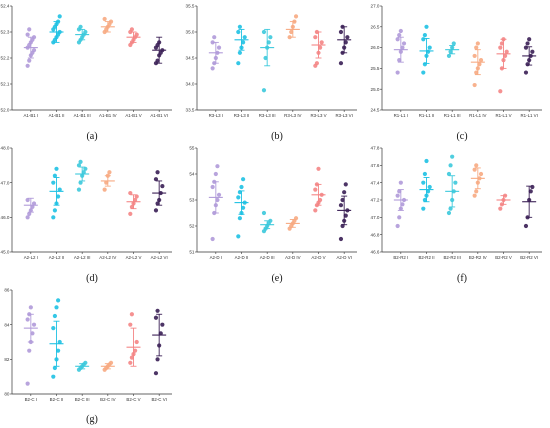 This screenshot has height=428, width=550. Describe the element at coordinates (190, 110) in the screenshot. I see `y-tick-label: 33.5` at that location.